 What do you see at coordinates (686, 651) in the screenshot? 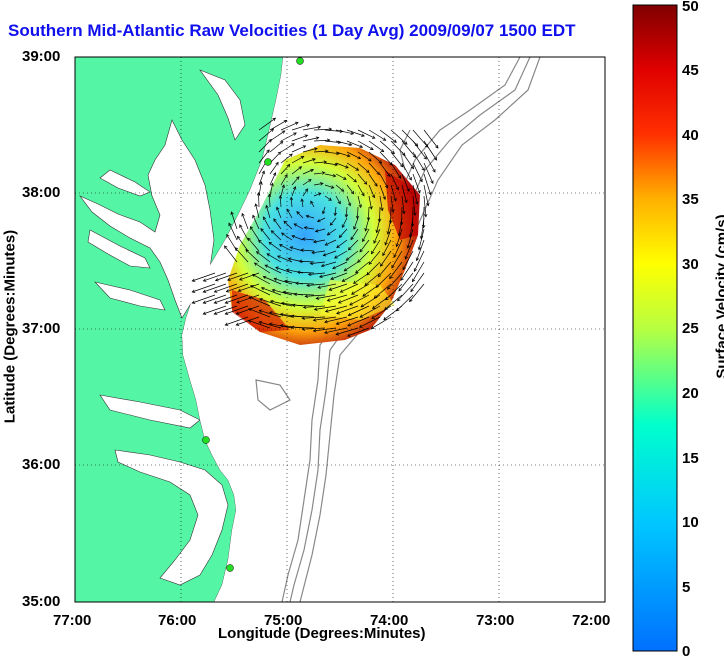
I see `colorbar-tick-label: 0` at bounding box center [686, 651].